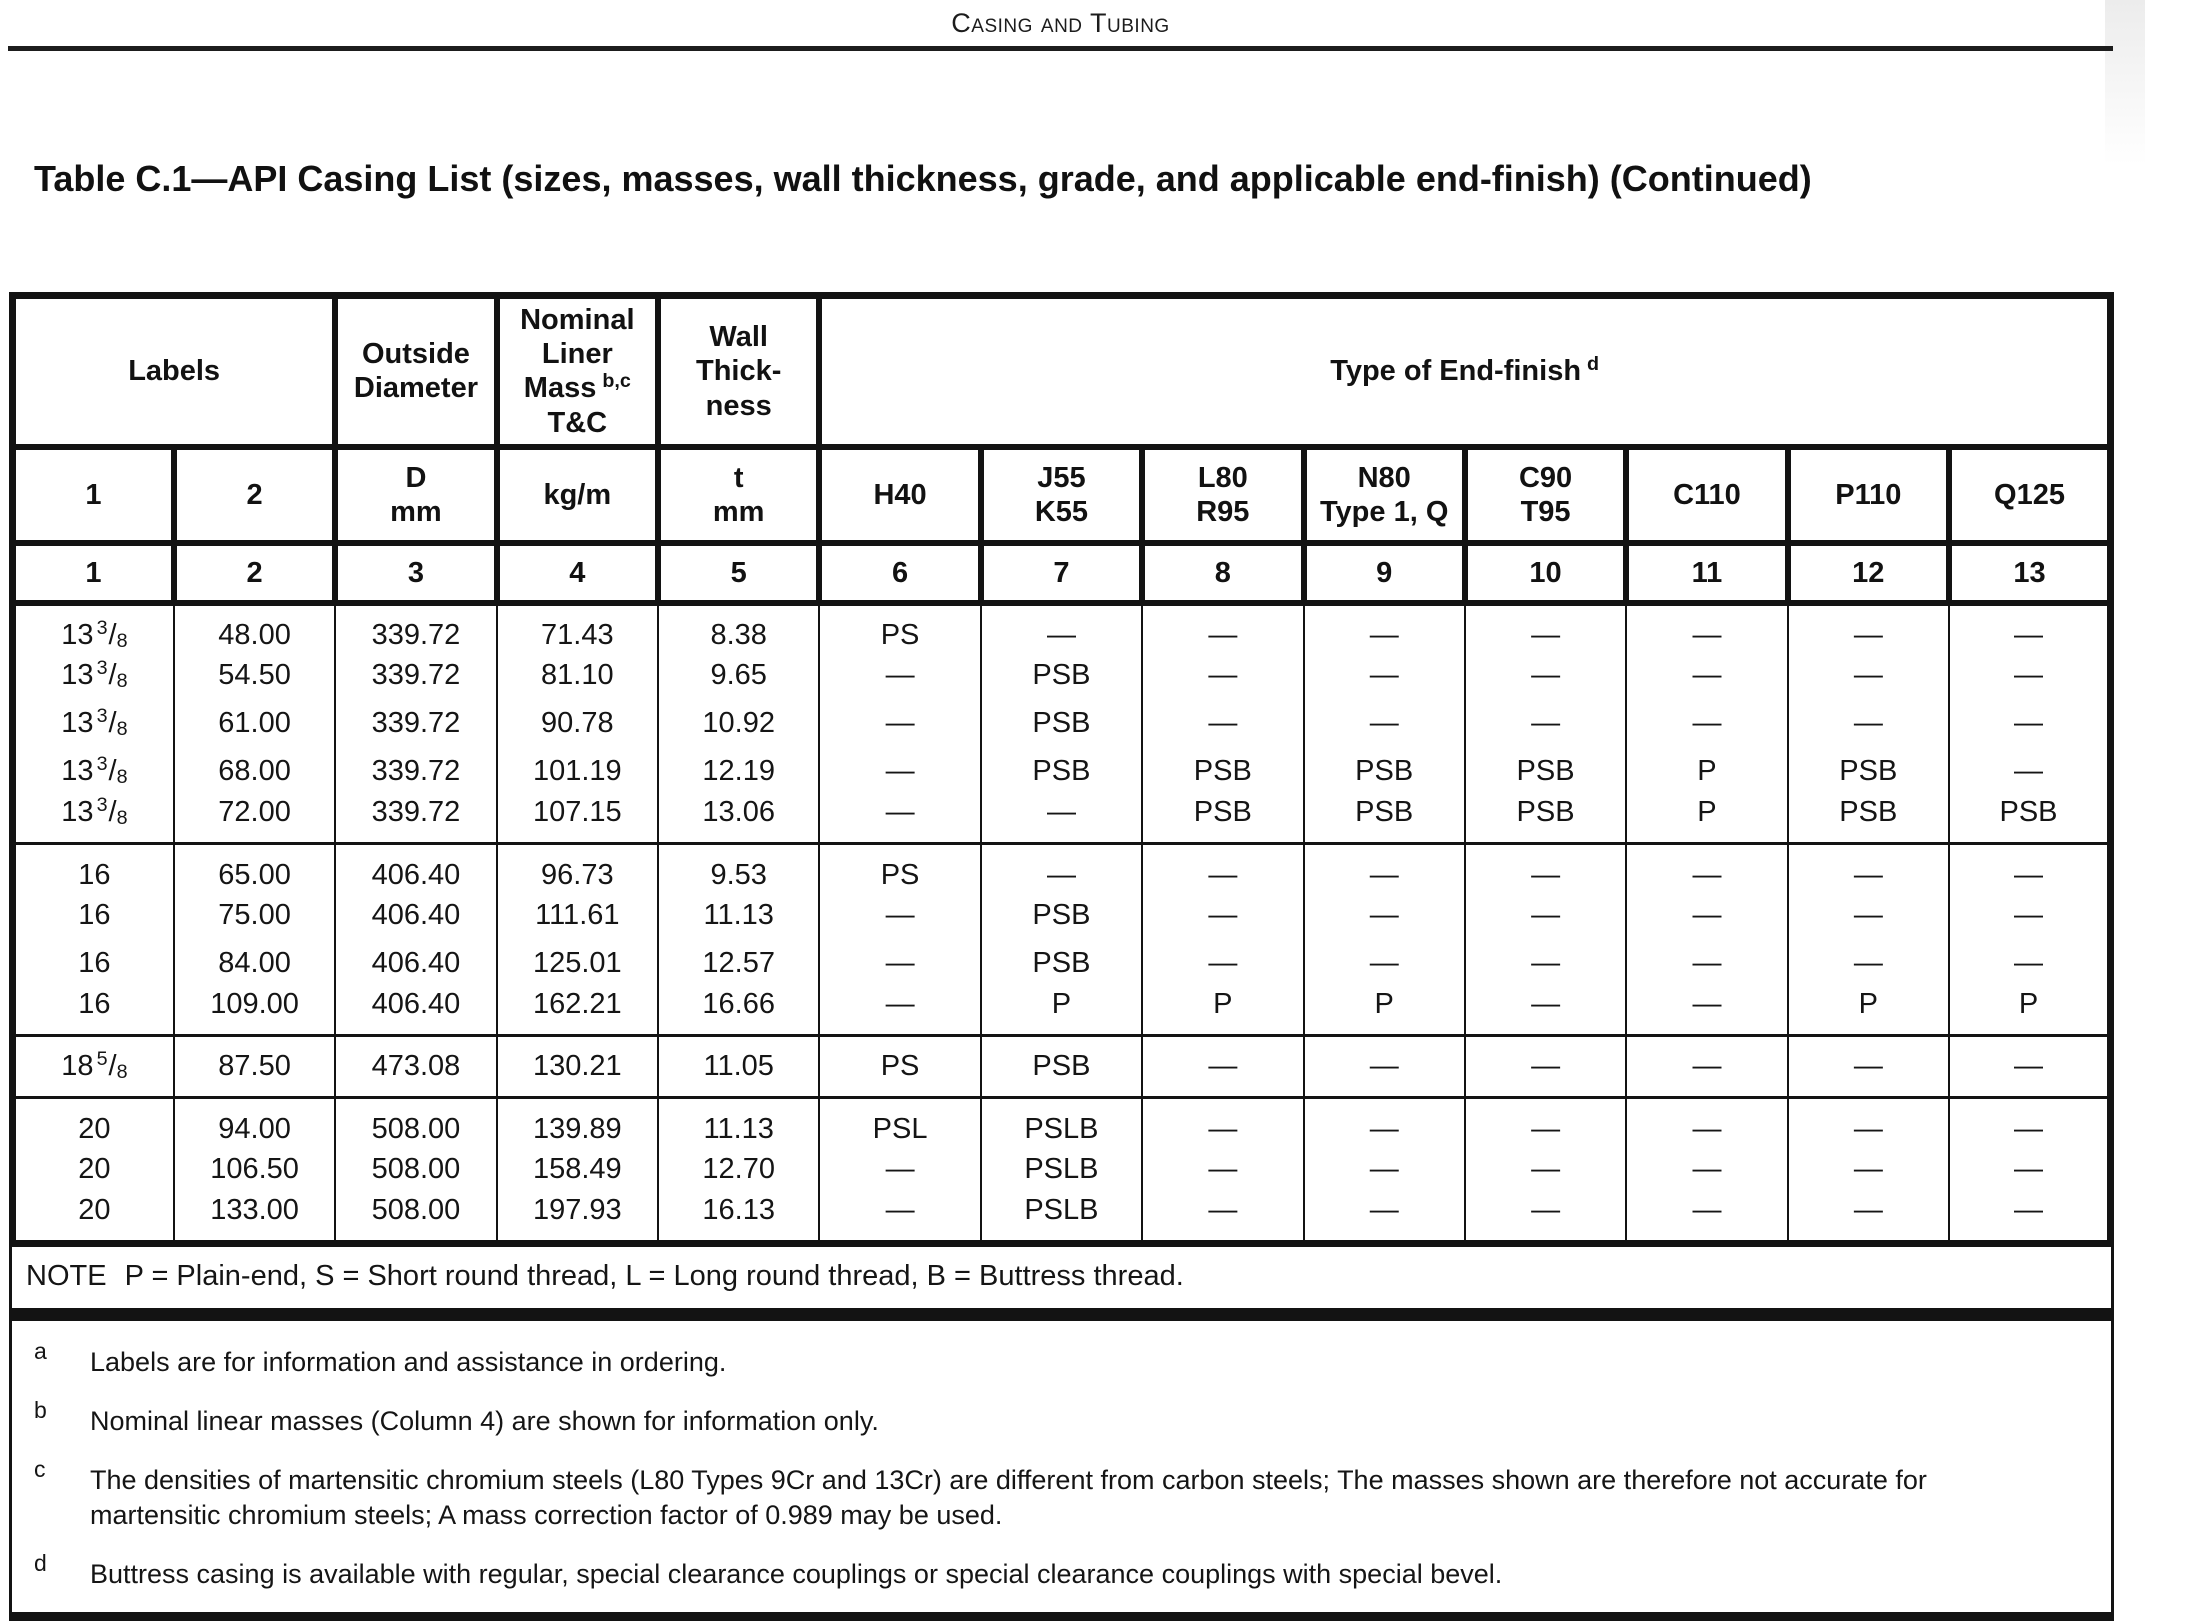  What do you see at coordinates (102, 668) in the screenshot?
I see `fraction-numerator: 3` at bounding box center [102, 668].